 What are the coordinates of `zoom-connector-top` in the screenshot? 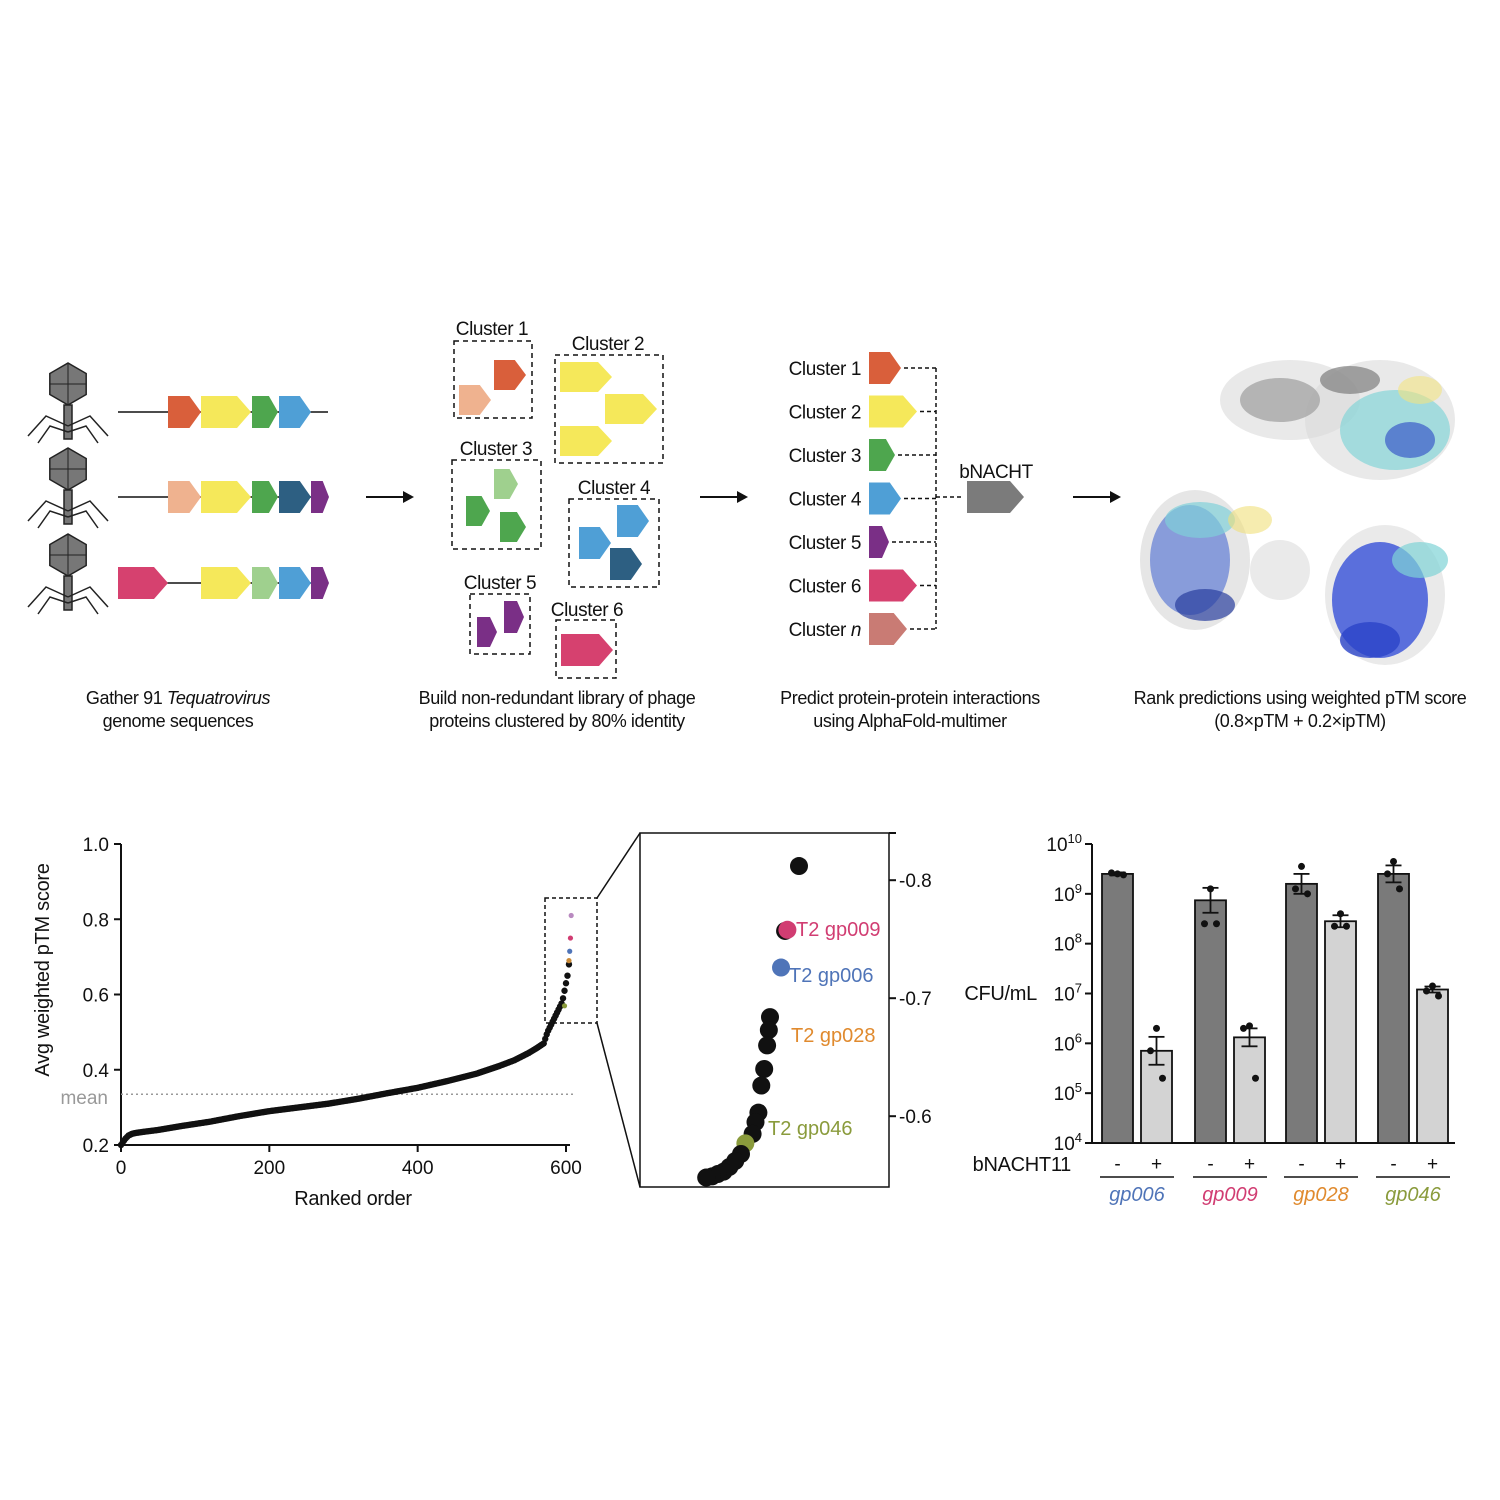 It's located at (618, 865).